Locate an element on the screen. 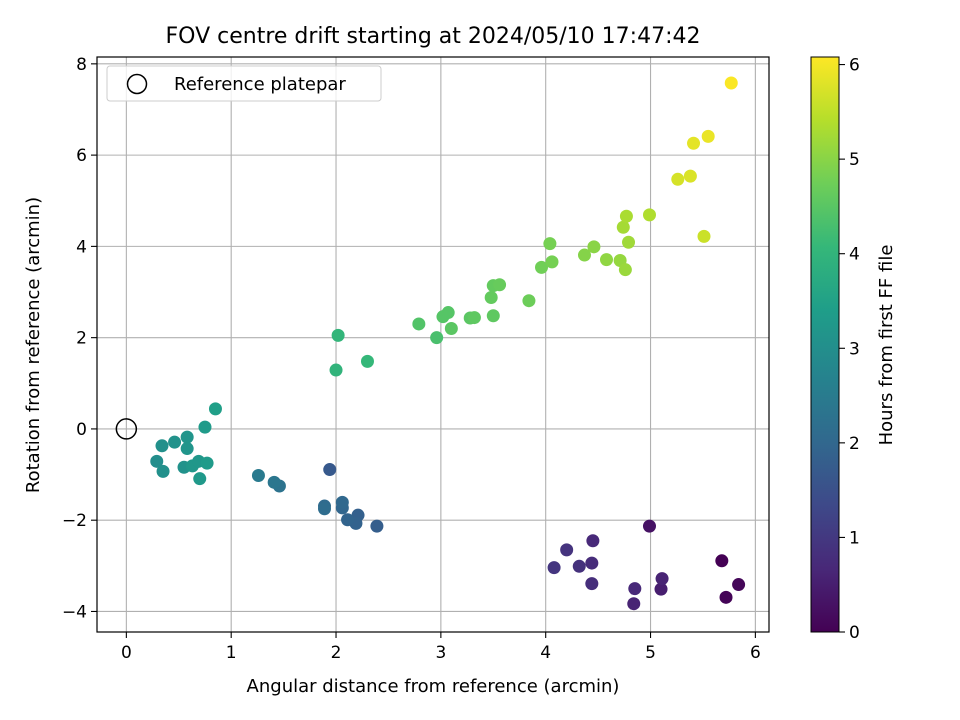 This screenshot has height=720, width=960. y-axis-label: Rotation from reference (arcmin) is located at coordinates (33, 345).